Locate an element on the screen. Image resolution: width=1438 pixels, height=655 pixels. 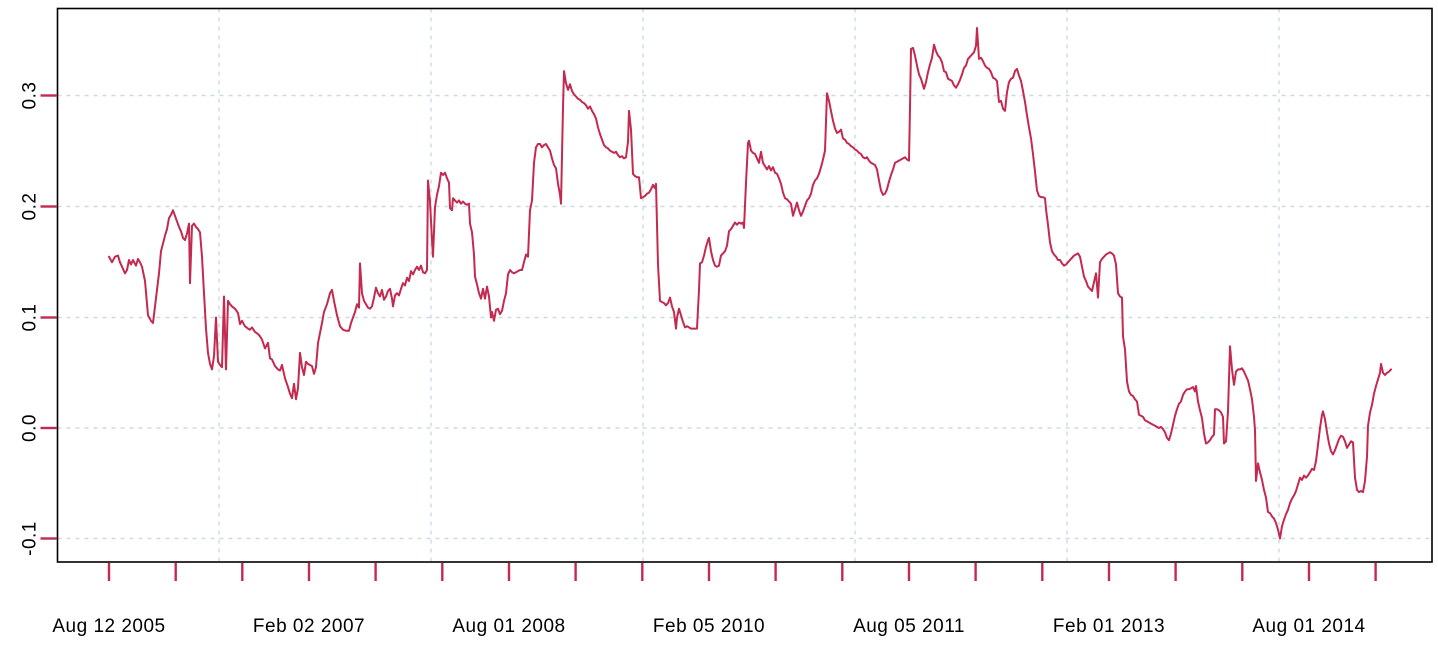
y-axis-tick-label: 0.0 is located at coordinates (30, 428).